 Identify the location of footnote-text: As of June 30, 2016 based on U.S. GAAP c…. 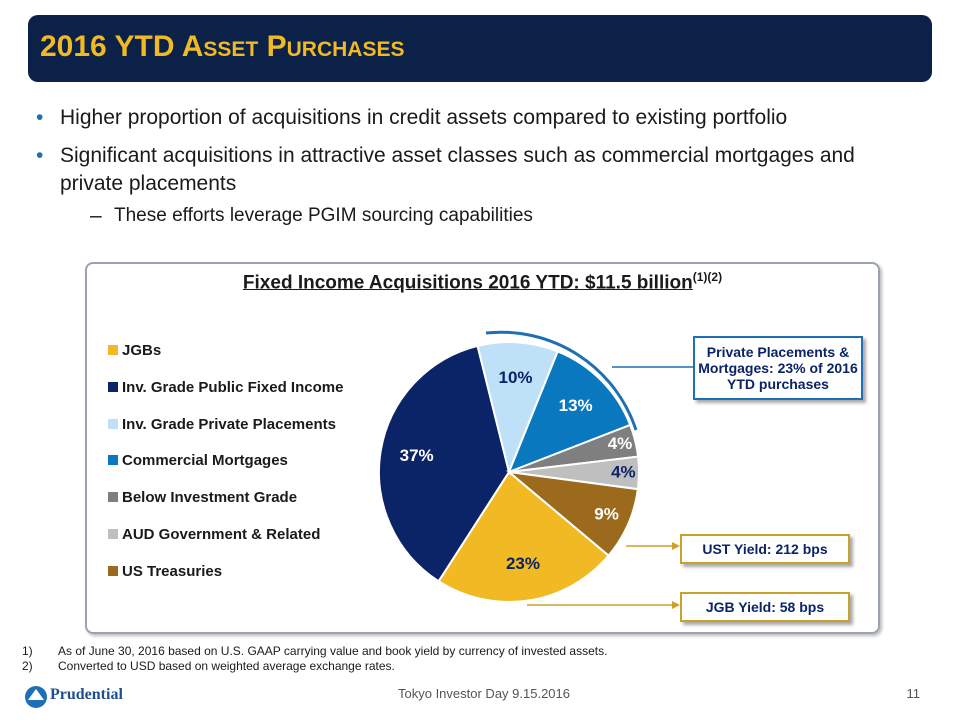
(333, 651).